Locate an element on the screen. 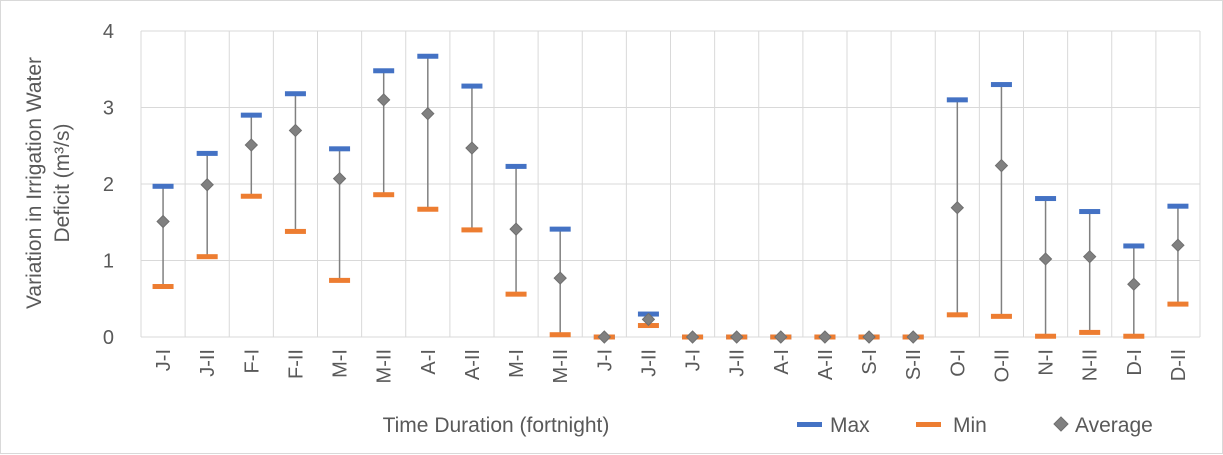 The height and width of the screenshot is (455, 1223). y-tick-label: 4 is located at coordinates (108, 32).